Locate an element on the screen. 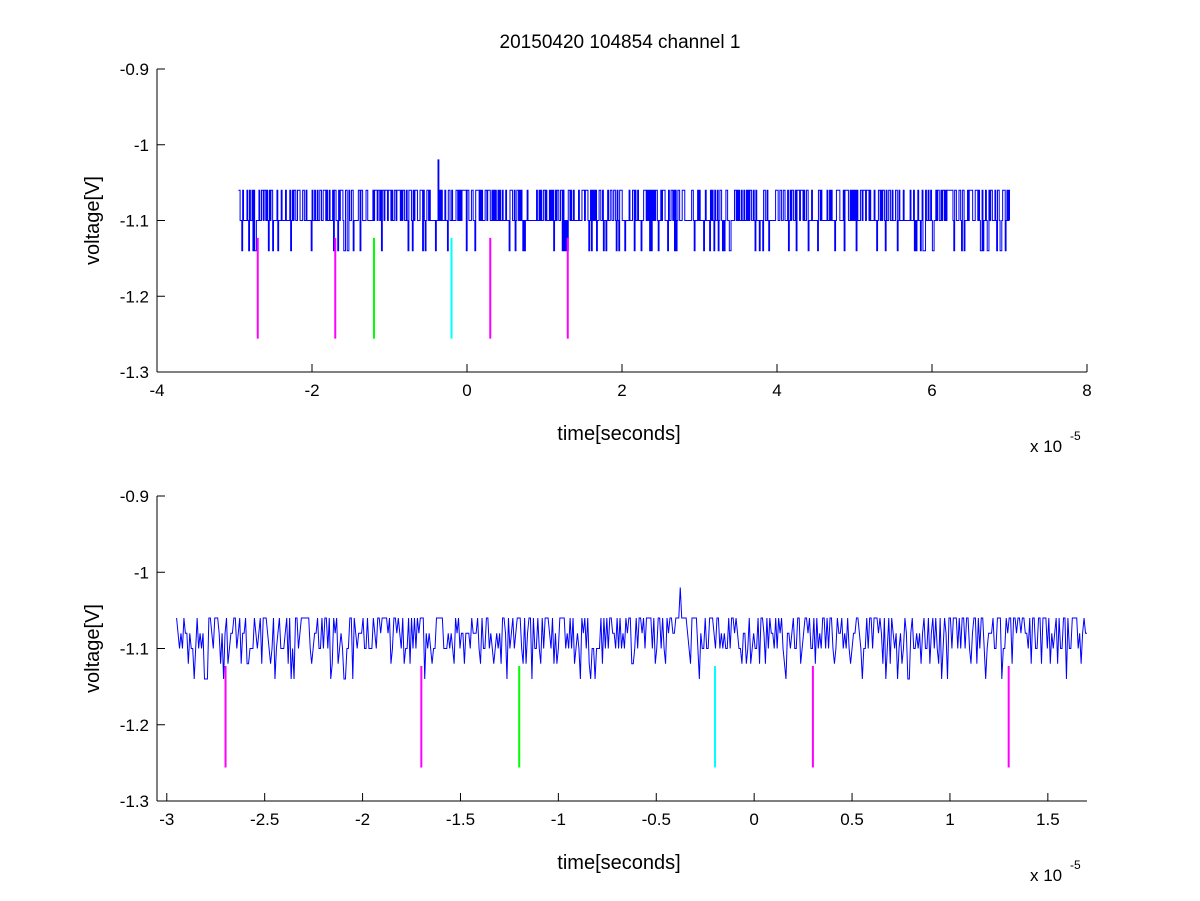 The width and height of the screenshot is (1200, 901). x-tick-label: 6 is located at coordinates (931, 390).